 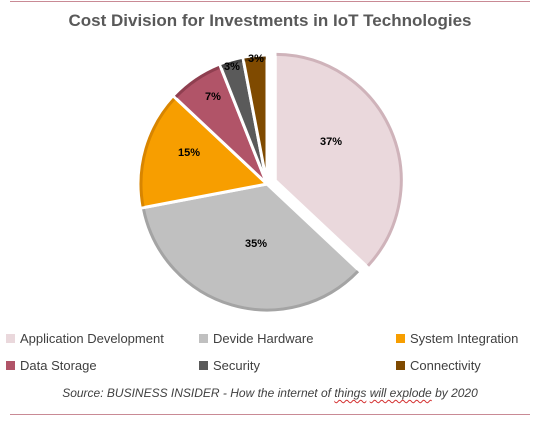 I want to click on pie-slice-application-development, so click(x=339, y=160).